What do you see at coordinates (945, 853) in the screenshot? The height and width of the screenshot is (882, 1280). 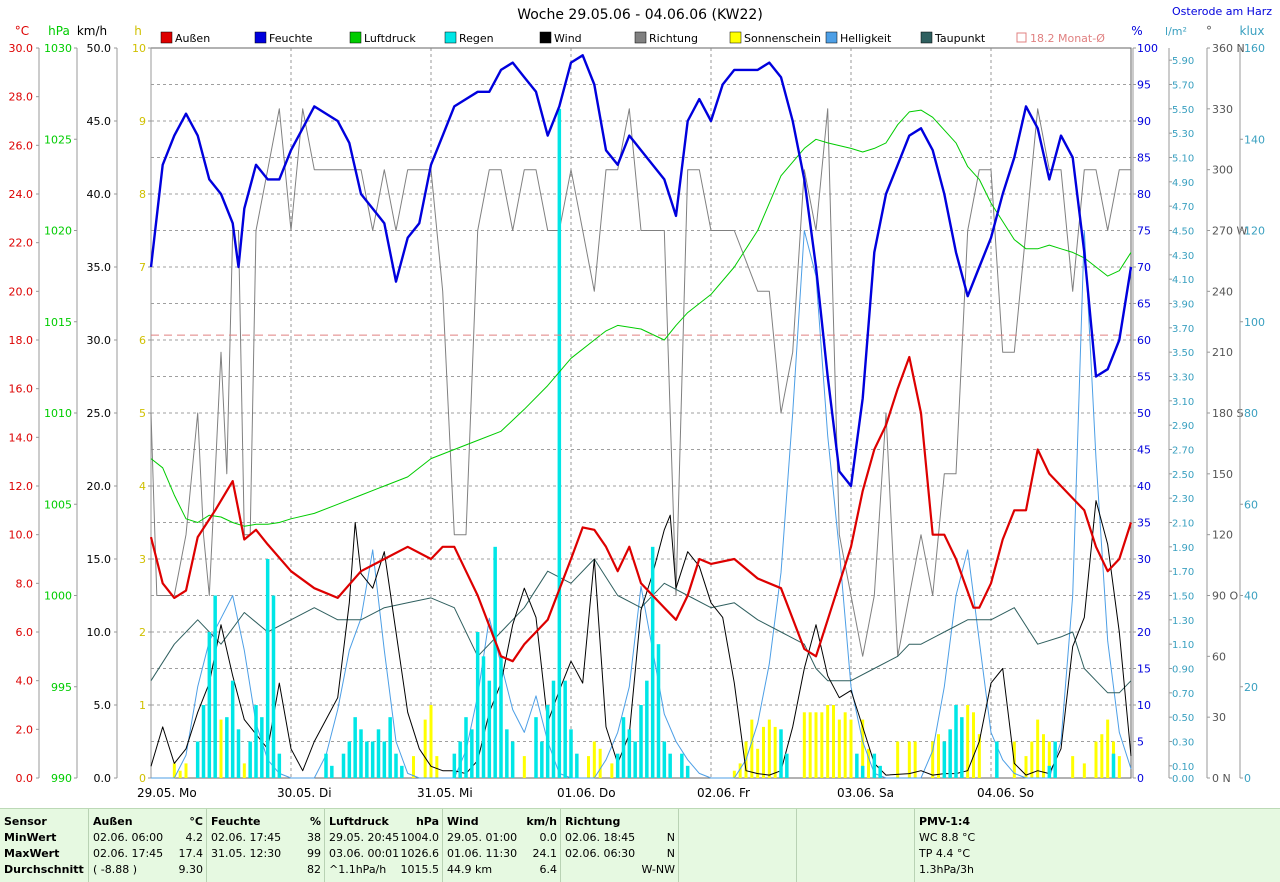 I see `stats-pmv-dewpoint: TP 4.4 °C` at bounding box center [945, 853].